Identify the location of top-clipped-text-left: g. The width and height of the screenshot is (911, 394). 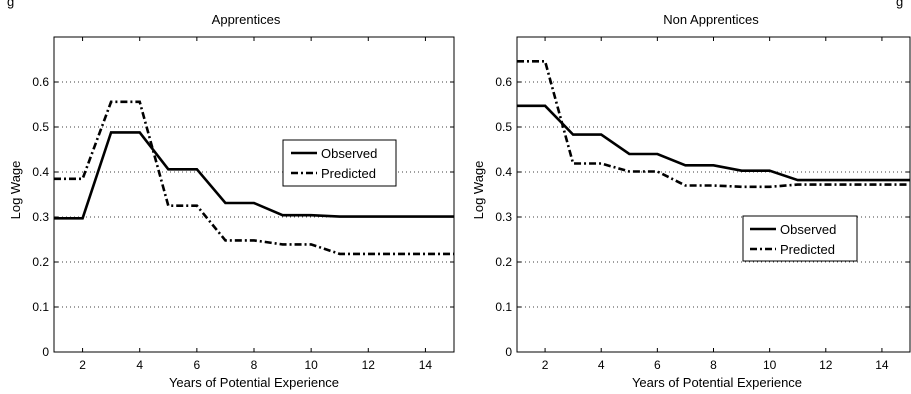
(10, 4).